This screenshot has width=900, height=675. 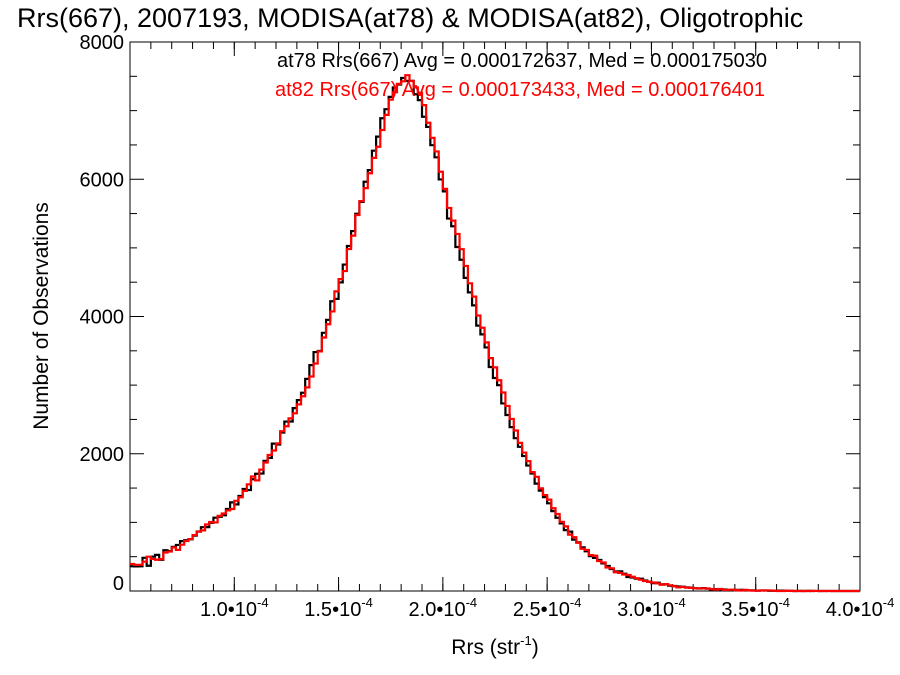 I want to click on x-tick-mantissa: 2.5, so click(x=527, y=610).